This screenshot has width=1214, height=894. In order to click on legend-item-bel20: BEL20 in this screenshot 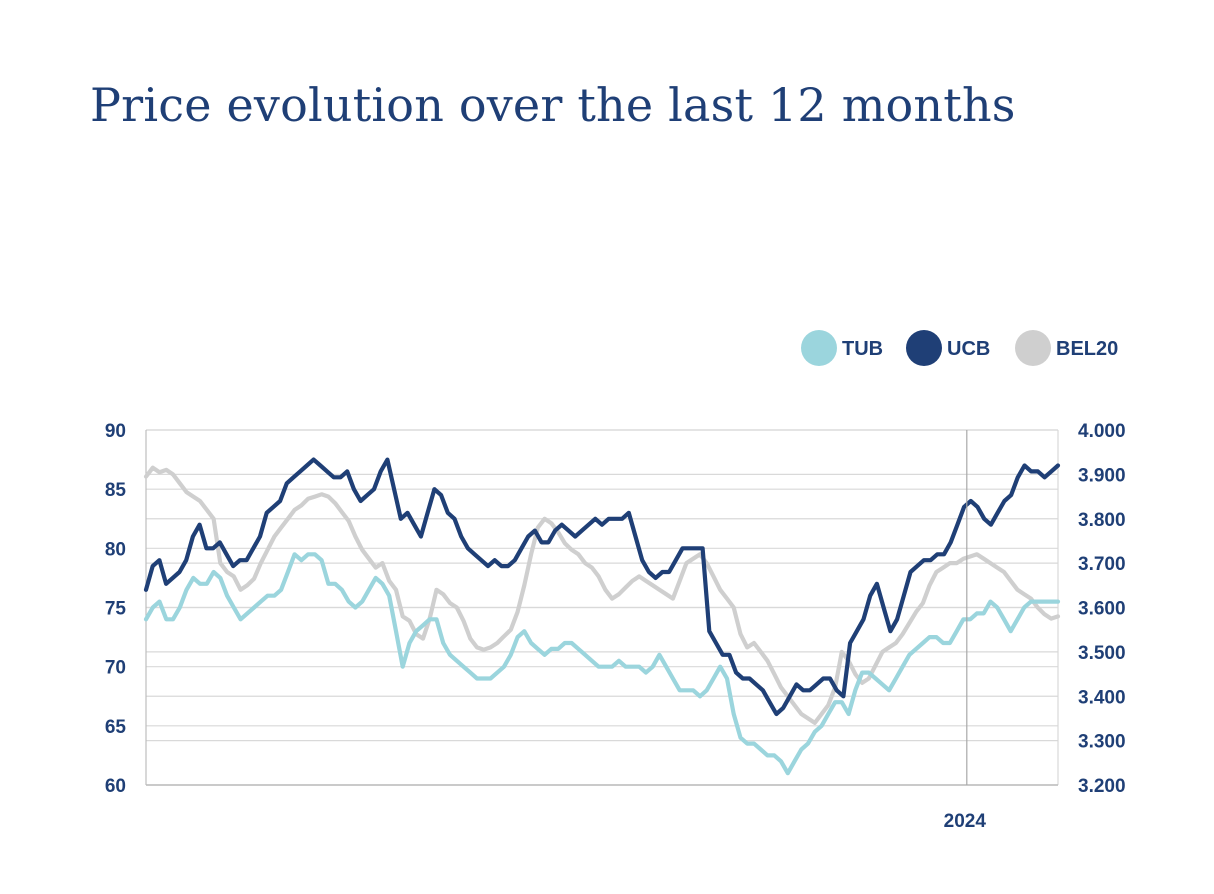, I will do `click(1066, 348)`.